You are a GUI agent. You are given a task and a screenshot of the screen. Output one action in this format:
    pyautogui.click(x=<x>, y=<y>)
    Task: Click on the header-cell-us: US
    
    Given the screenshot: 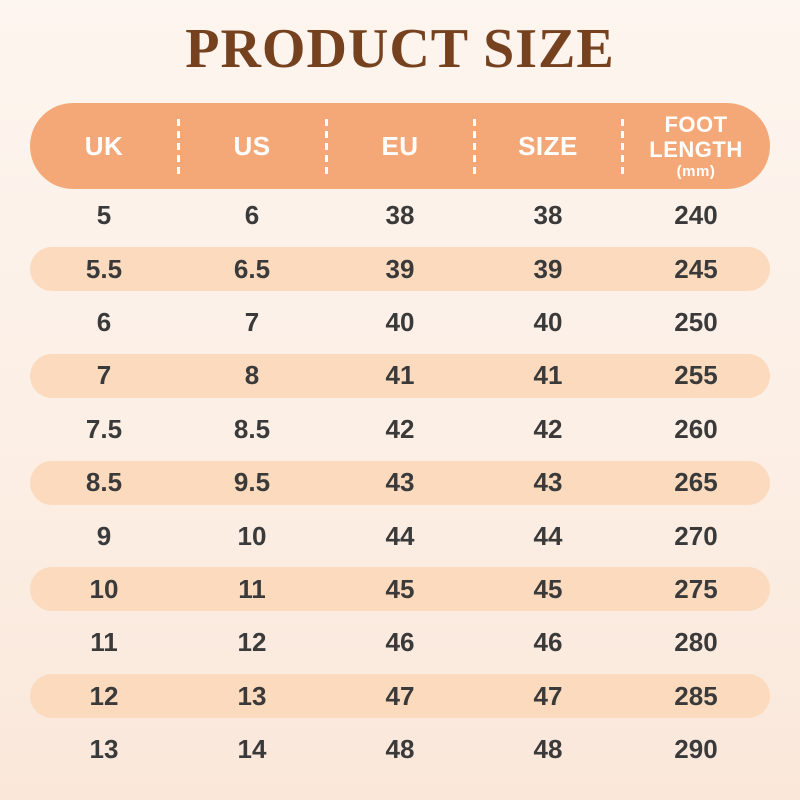 What is the action you would take?
    pyautogui.click(x=252, y=146)
    